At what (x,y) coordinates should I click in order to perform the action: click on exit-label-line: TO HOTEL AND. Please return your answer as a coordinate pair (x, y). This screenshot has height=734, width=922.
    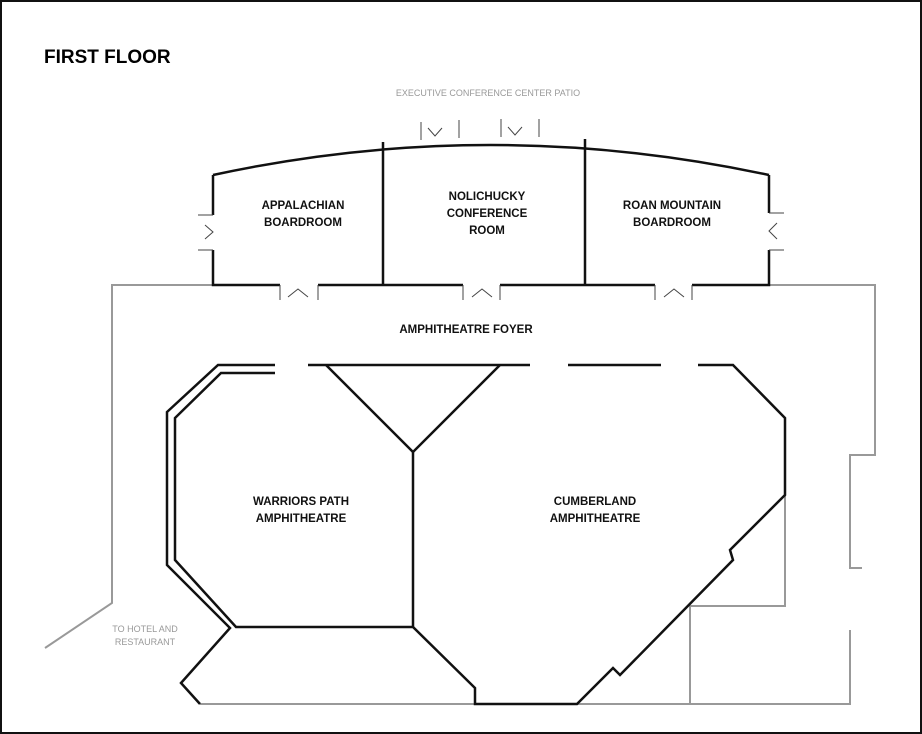
    Looking at the image, I should click on (145, 629).